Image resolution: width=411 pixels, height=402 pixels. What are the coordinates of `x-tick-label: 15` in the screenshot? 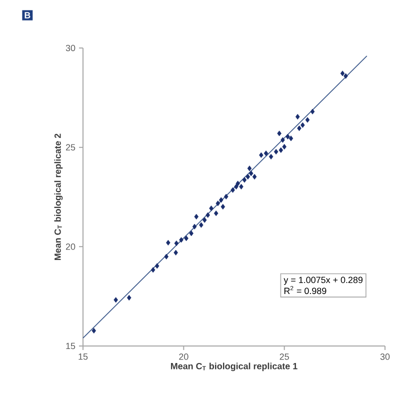 It's located at (83, 357).